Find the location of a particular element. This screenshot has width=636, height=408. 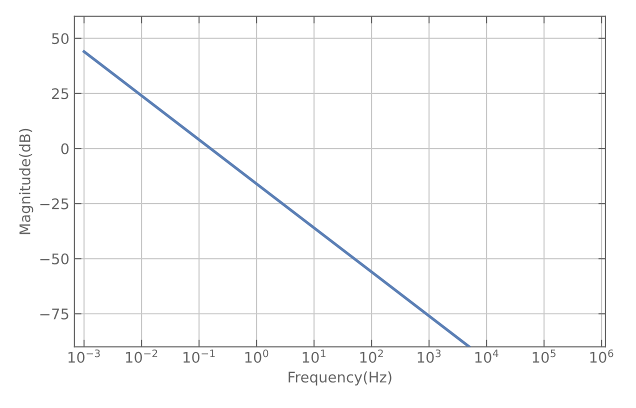

x-tick-label: 10$^{6}$ is located at coordinates (602, 356).